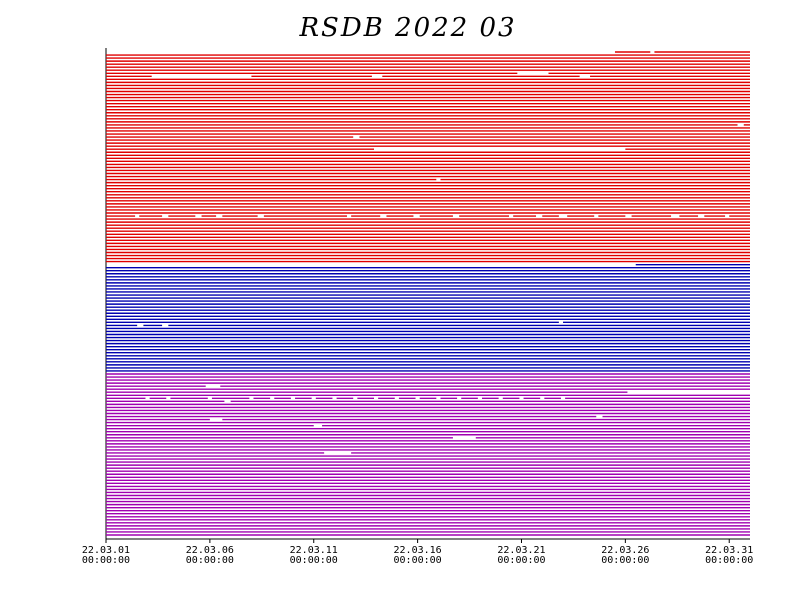  What do you see at coordinates (625, 555) in the screenshot?
I see `x-tick-label: 22.03.26 00:00:00` at bounding box center [625, 555].